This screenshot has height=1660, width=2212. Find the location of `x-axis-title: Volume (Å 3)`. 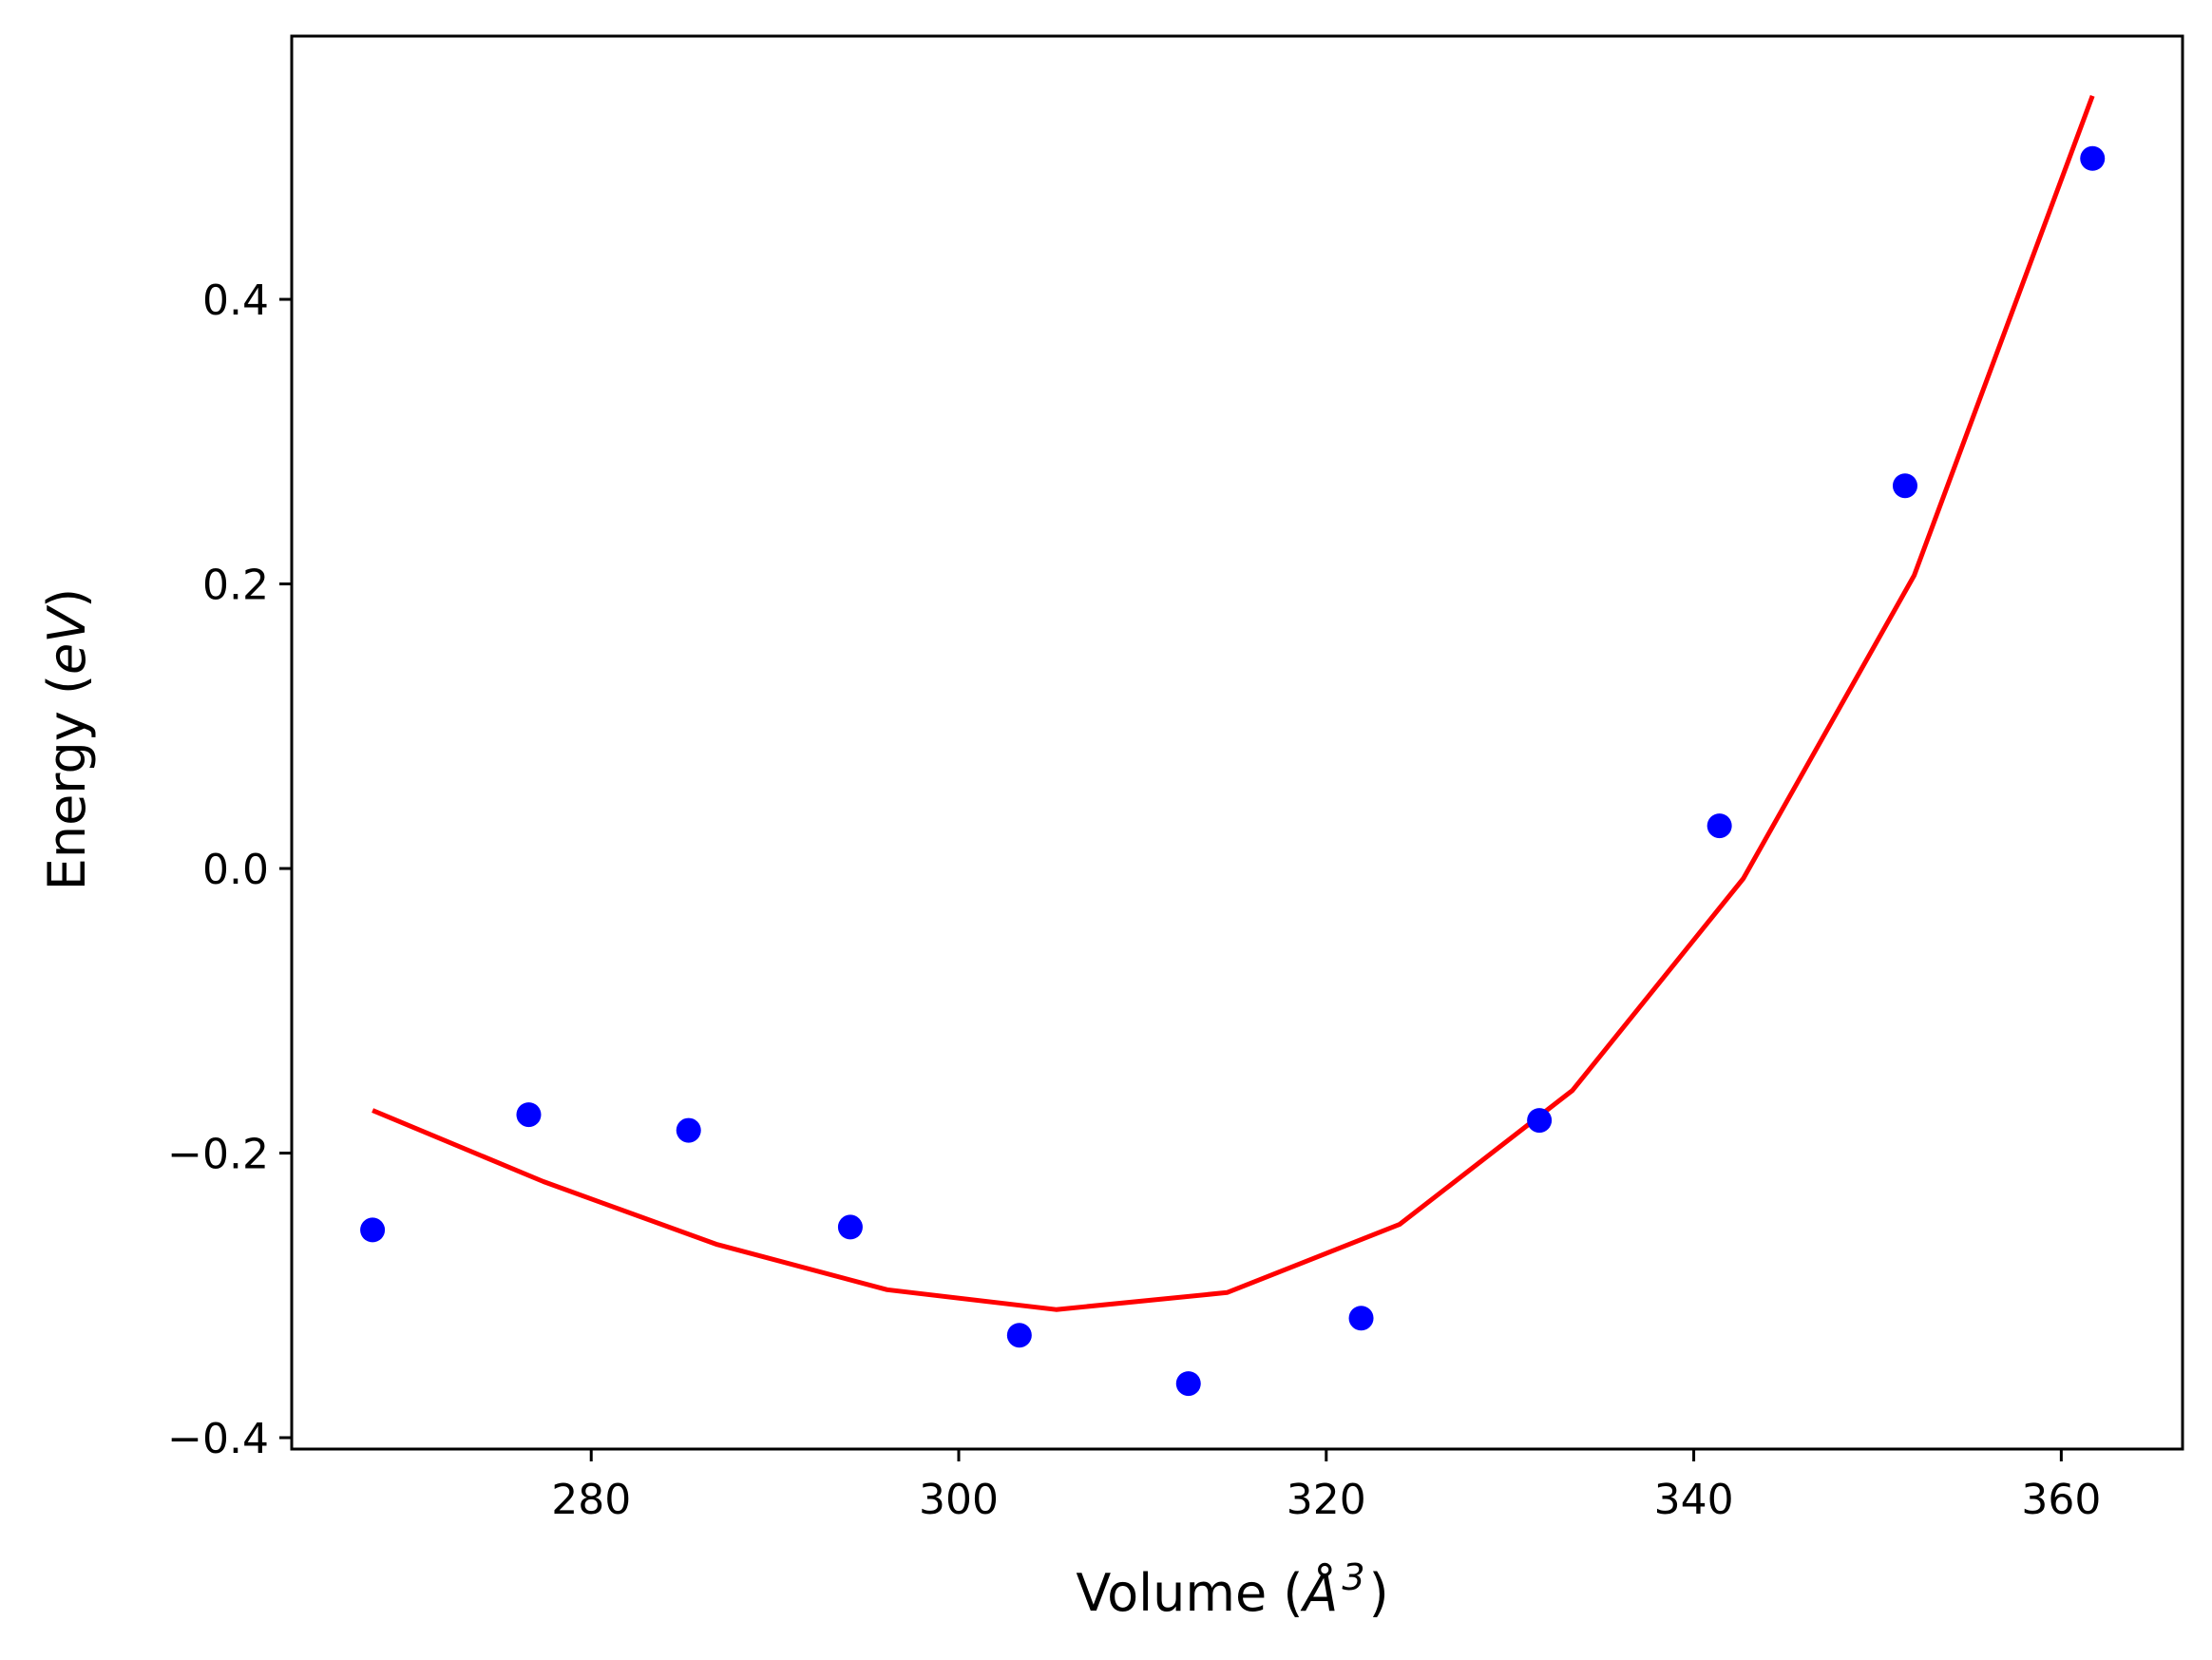

x-axis-title: Volume (Å 3) is located at coordinates (1232, 1589).